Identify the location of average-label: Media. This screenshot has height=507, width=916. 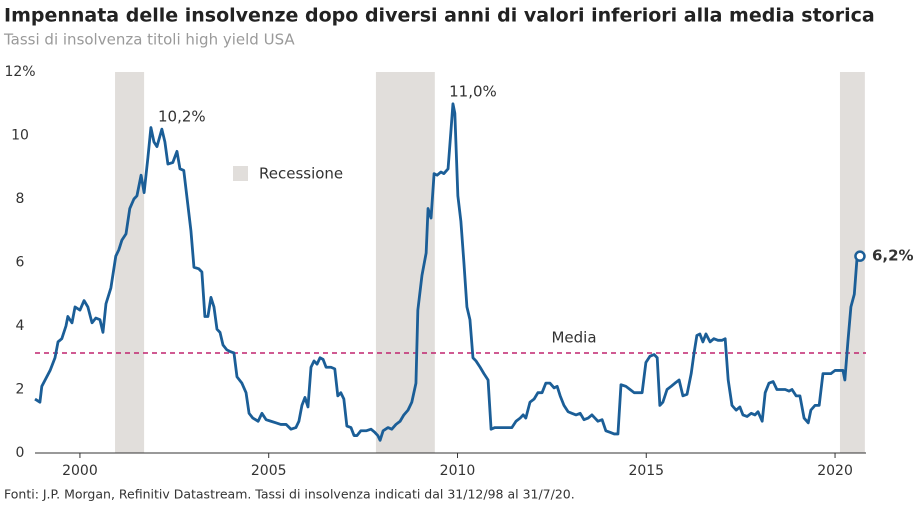
(573, 337).